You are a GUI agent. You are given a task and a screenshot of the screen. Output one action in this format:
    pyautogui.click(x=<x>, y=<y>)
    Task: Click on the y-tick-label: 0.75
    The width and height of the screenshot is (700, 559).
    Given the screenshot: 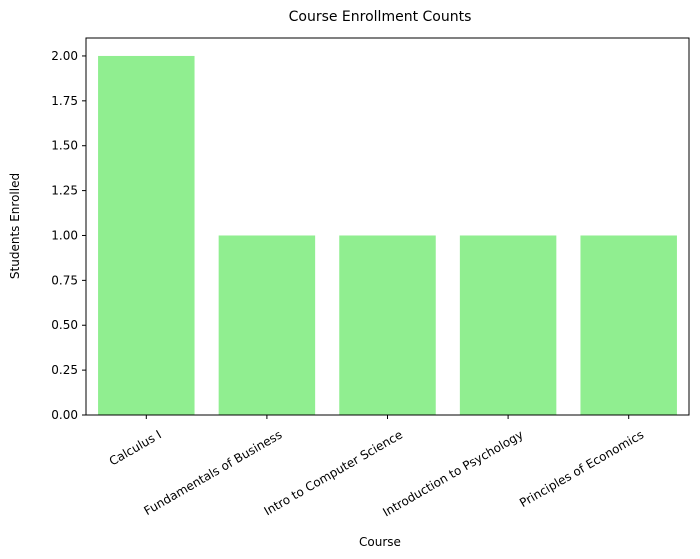 What is the action you would take?
    pyautogui.click(x=64, y=280)
    